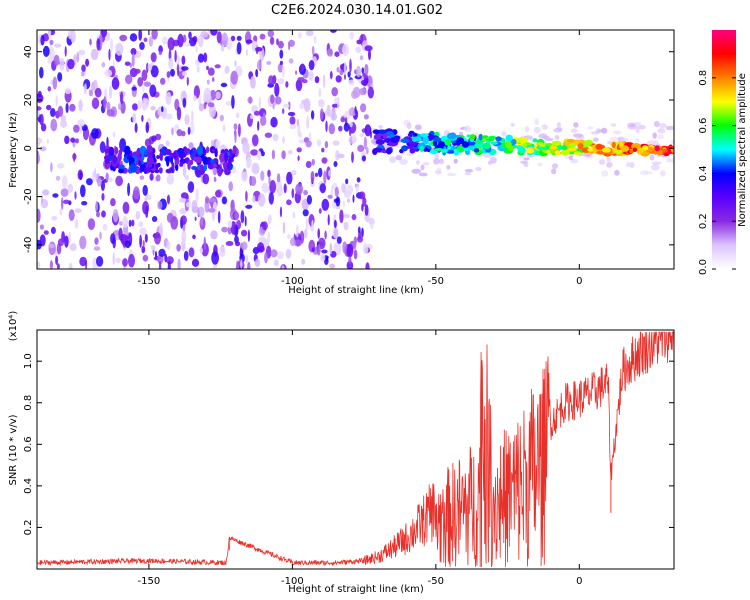  I want to click on colorbar-tick-label: 0.4, so click(703, 173).